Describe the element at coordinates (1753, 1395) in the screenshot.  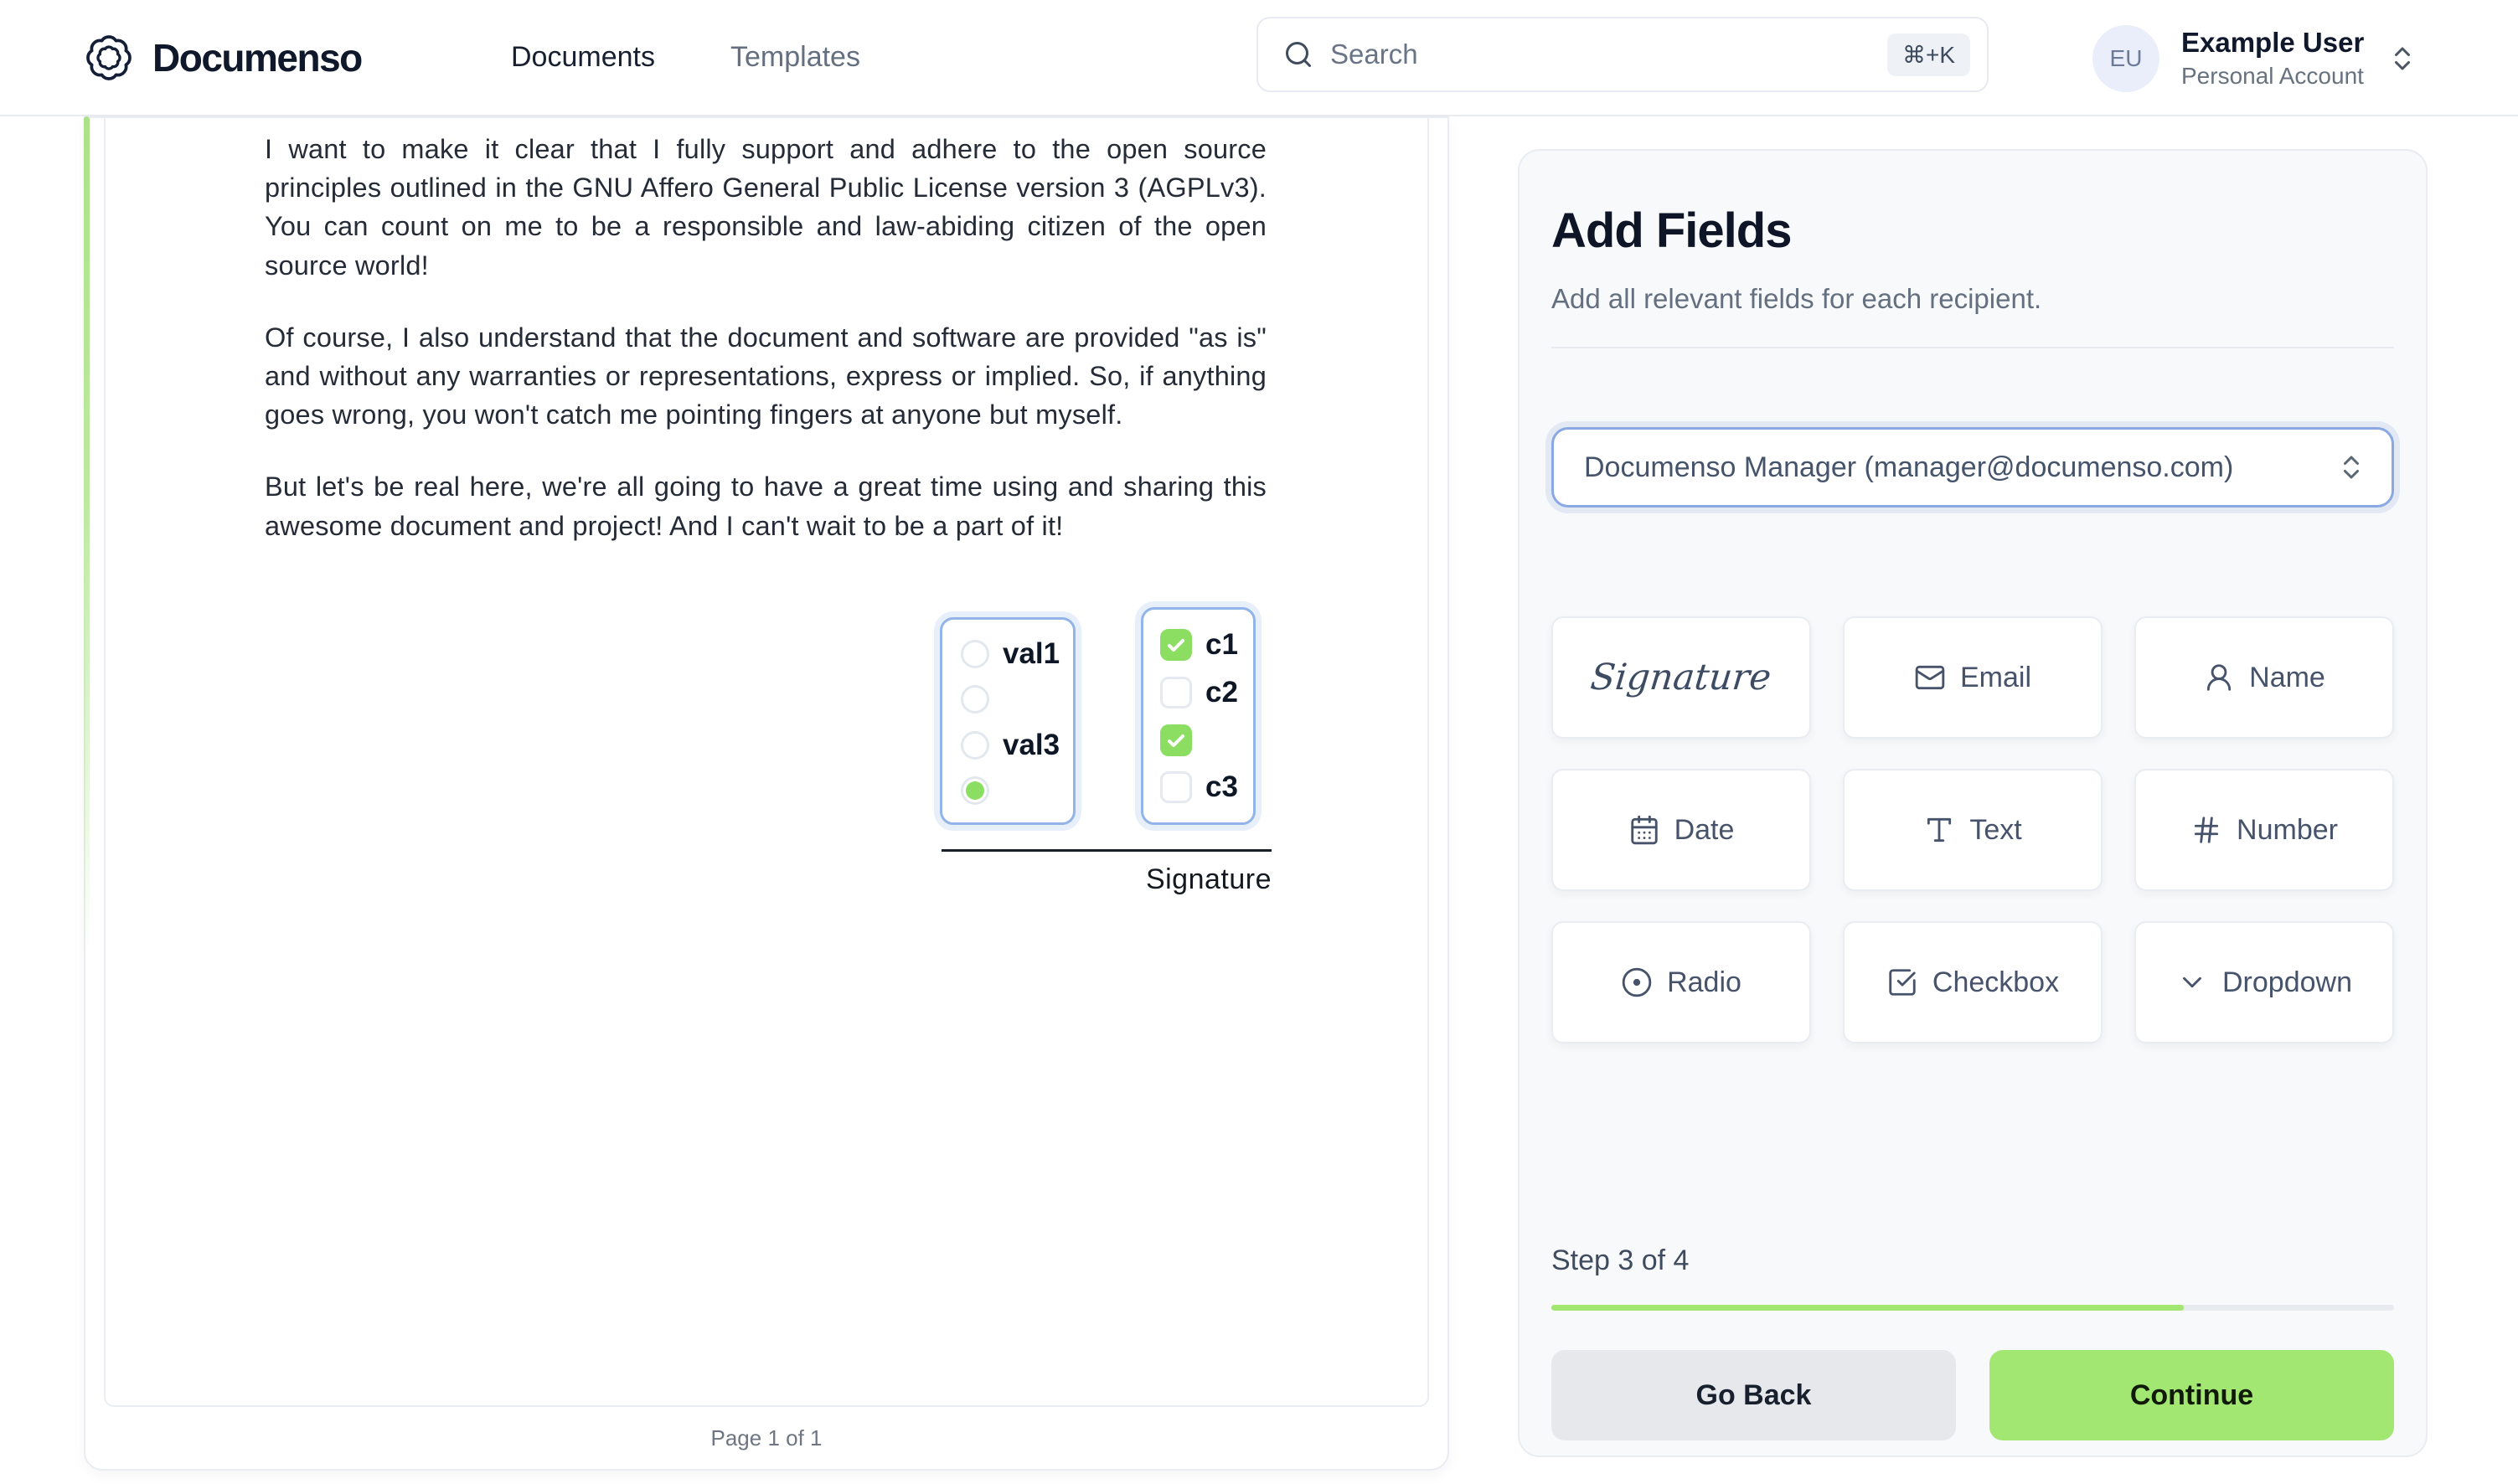
I see `go-back-button: Go Back` at that location.